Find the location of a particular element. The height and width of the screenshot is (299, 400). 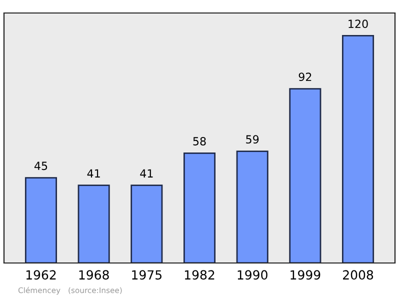

data-label: 45 is located at coordinates (41, 166).